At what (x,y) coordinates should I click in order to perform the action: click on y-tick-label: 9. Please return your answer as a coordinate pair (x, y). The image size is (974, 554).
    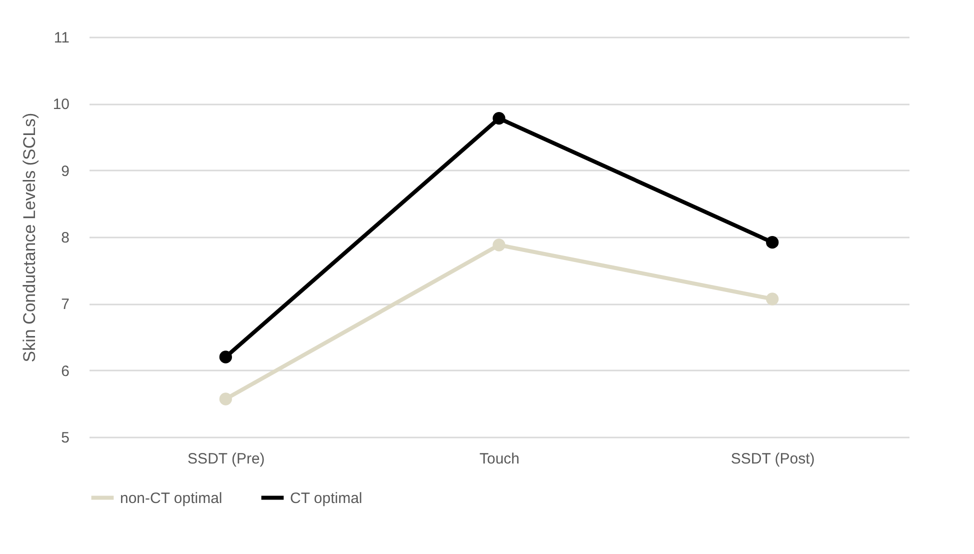
    Looking at the image, I should click on (65, 171).